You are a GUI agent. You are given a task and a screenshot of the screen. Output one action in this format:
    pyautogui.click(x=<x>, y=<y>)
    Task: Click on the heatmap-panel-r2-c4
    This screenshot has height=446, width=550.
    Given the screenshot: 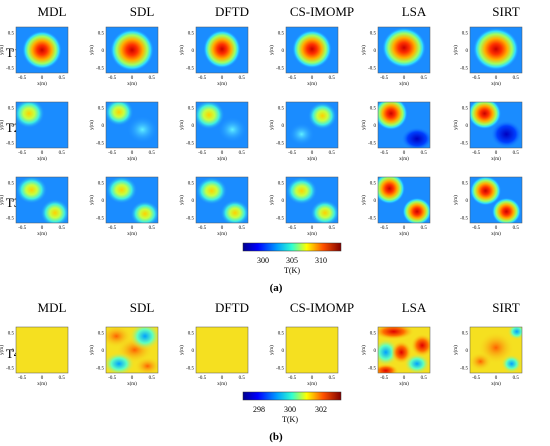 What is the action you would take?
    pyautogui.click(x=312, y=125)
    